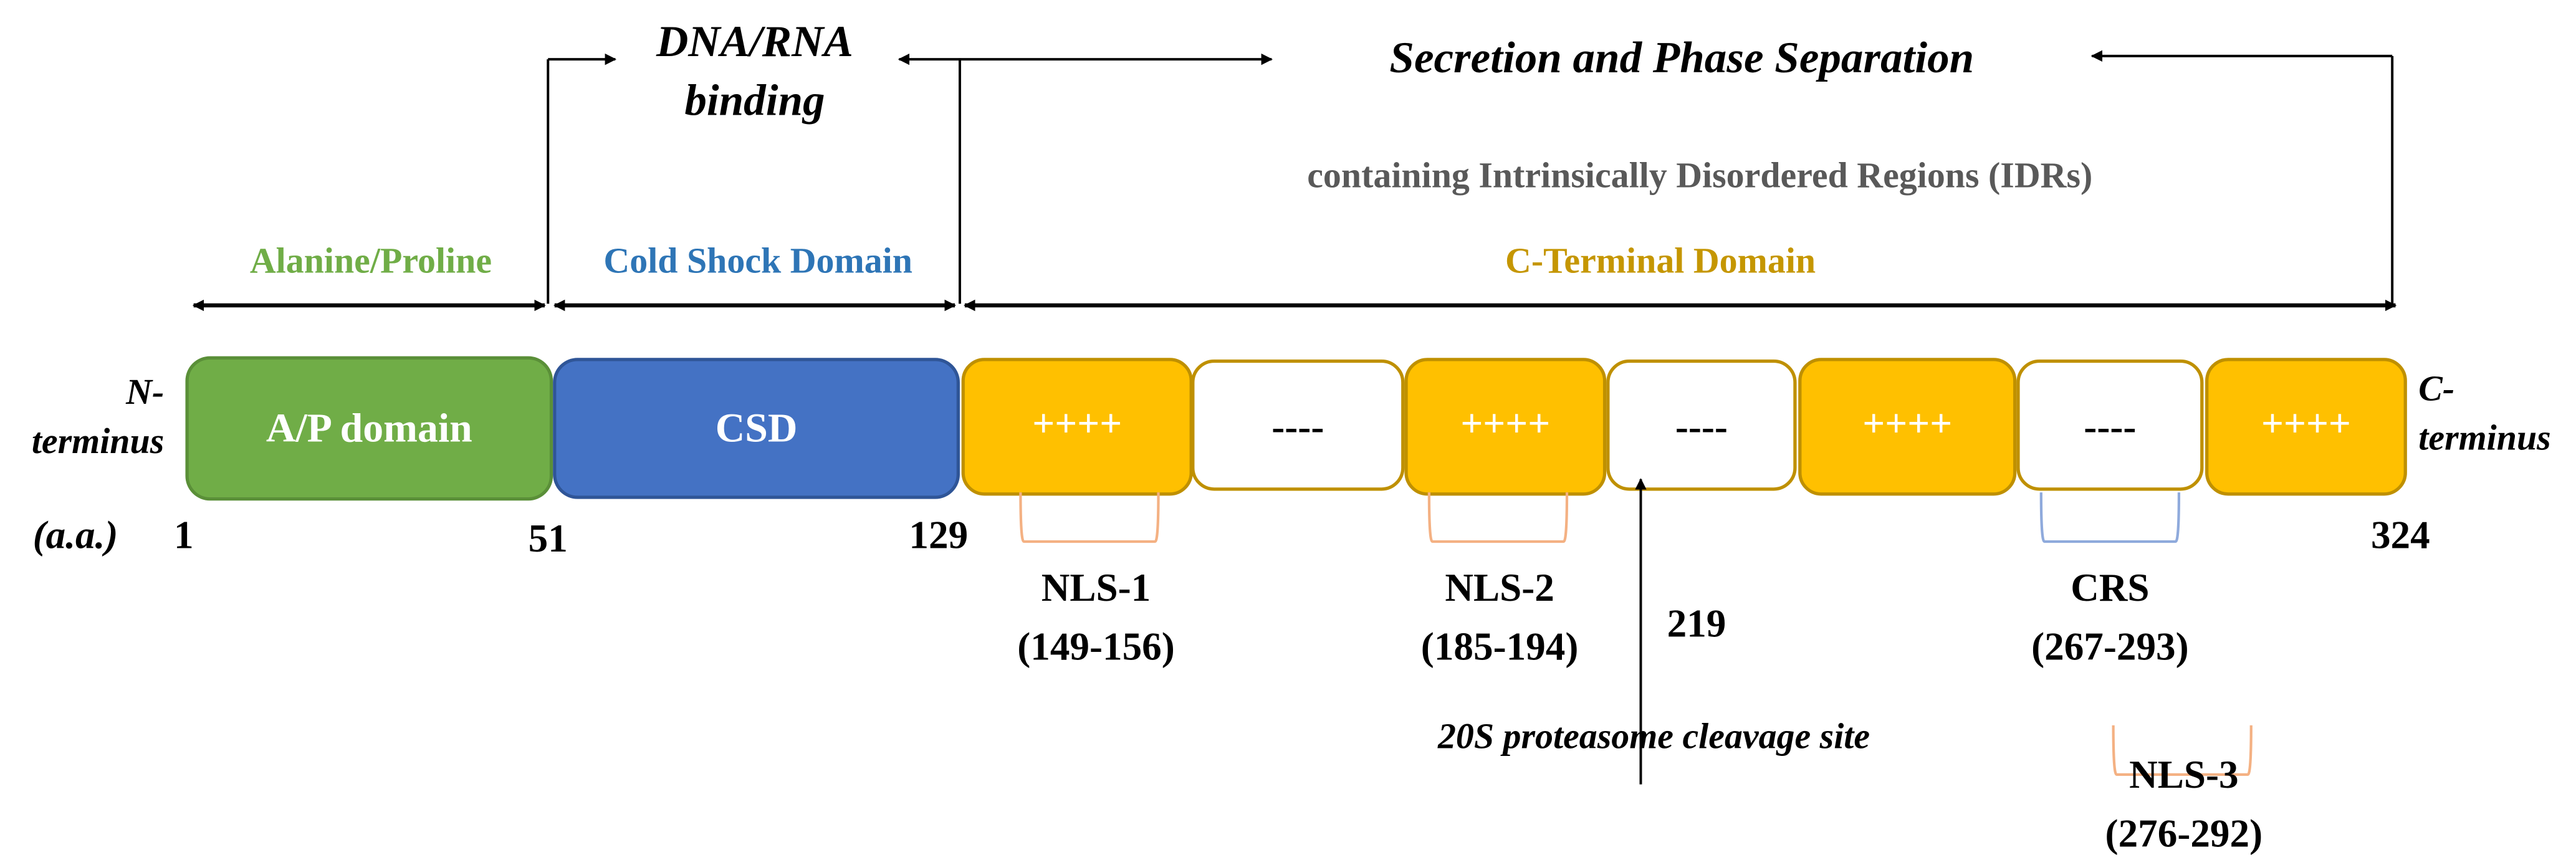 The image size is (2576, 865). Describe the element at coordinates (144, 392) in the screenshot. I see `n-terminus-label: N-` at that location.